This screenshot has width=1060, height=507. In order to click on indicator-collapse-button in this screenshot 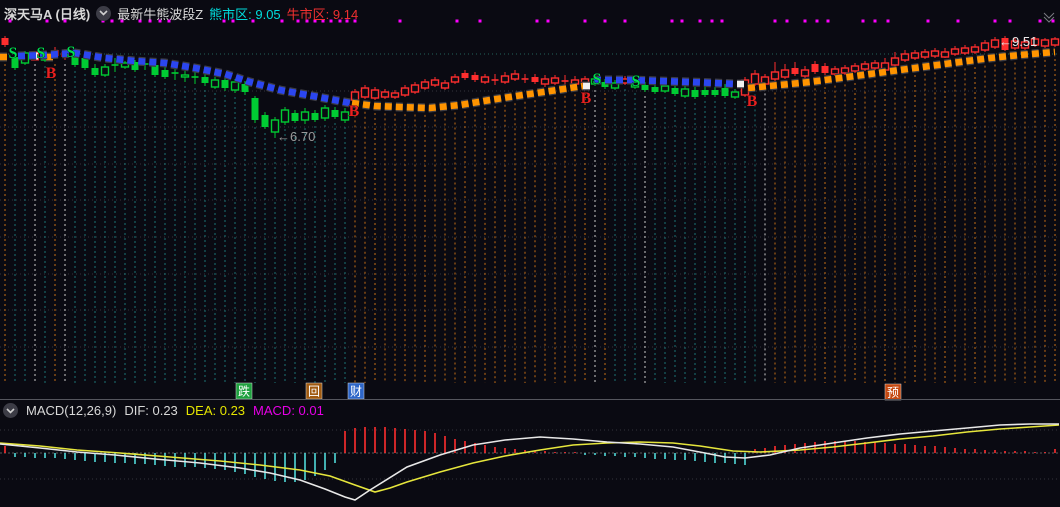, I will do `click(104, 13)`.